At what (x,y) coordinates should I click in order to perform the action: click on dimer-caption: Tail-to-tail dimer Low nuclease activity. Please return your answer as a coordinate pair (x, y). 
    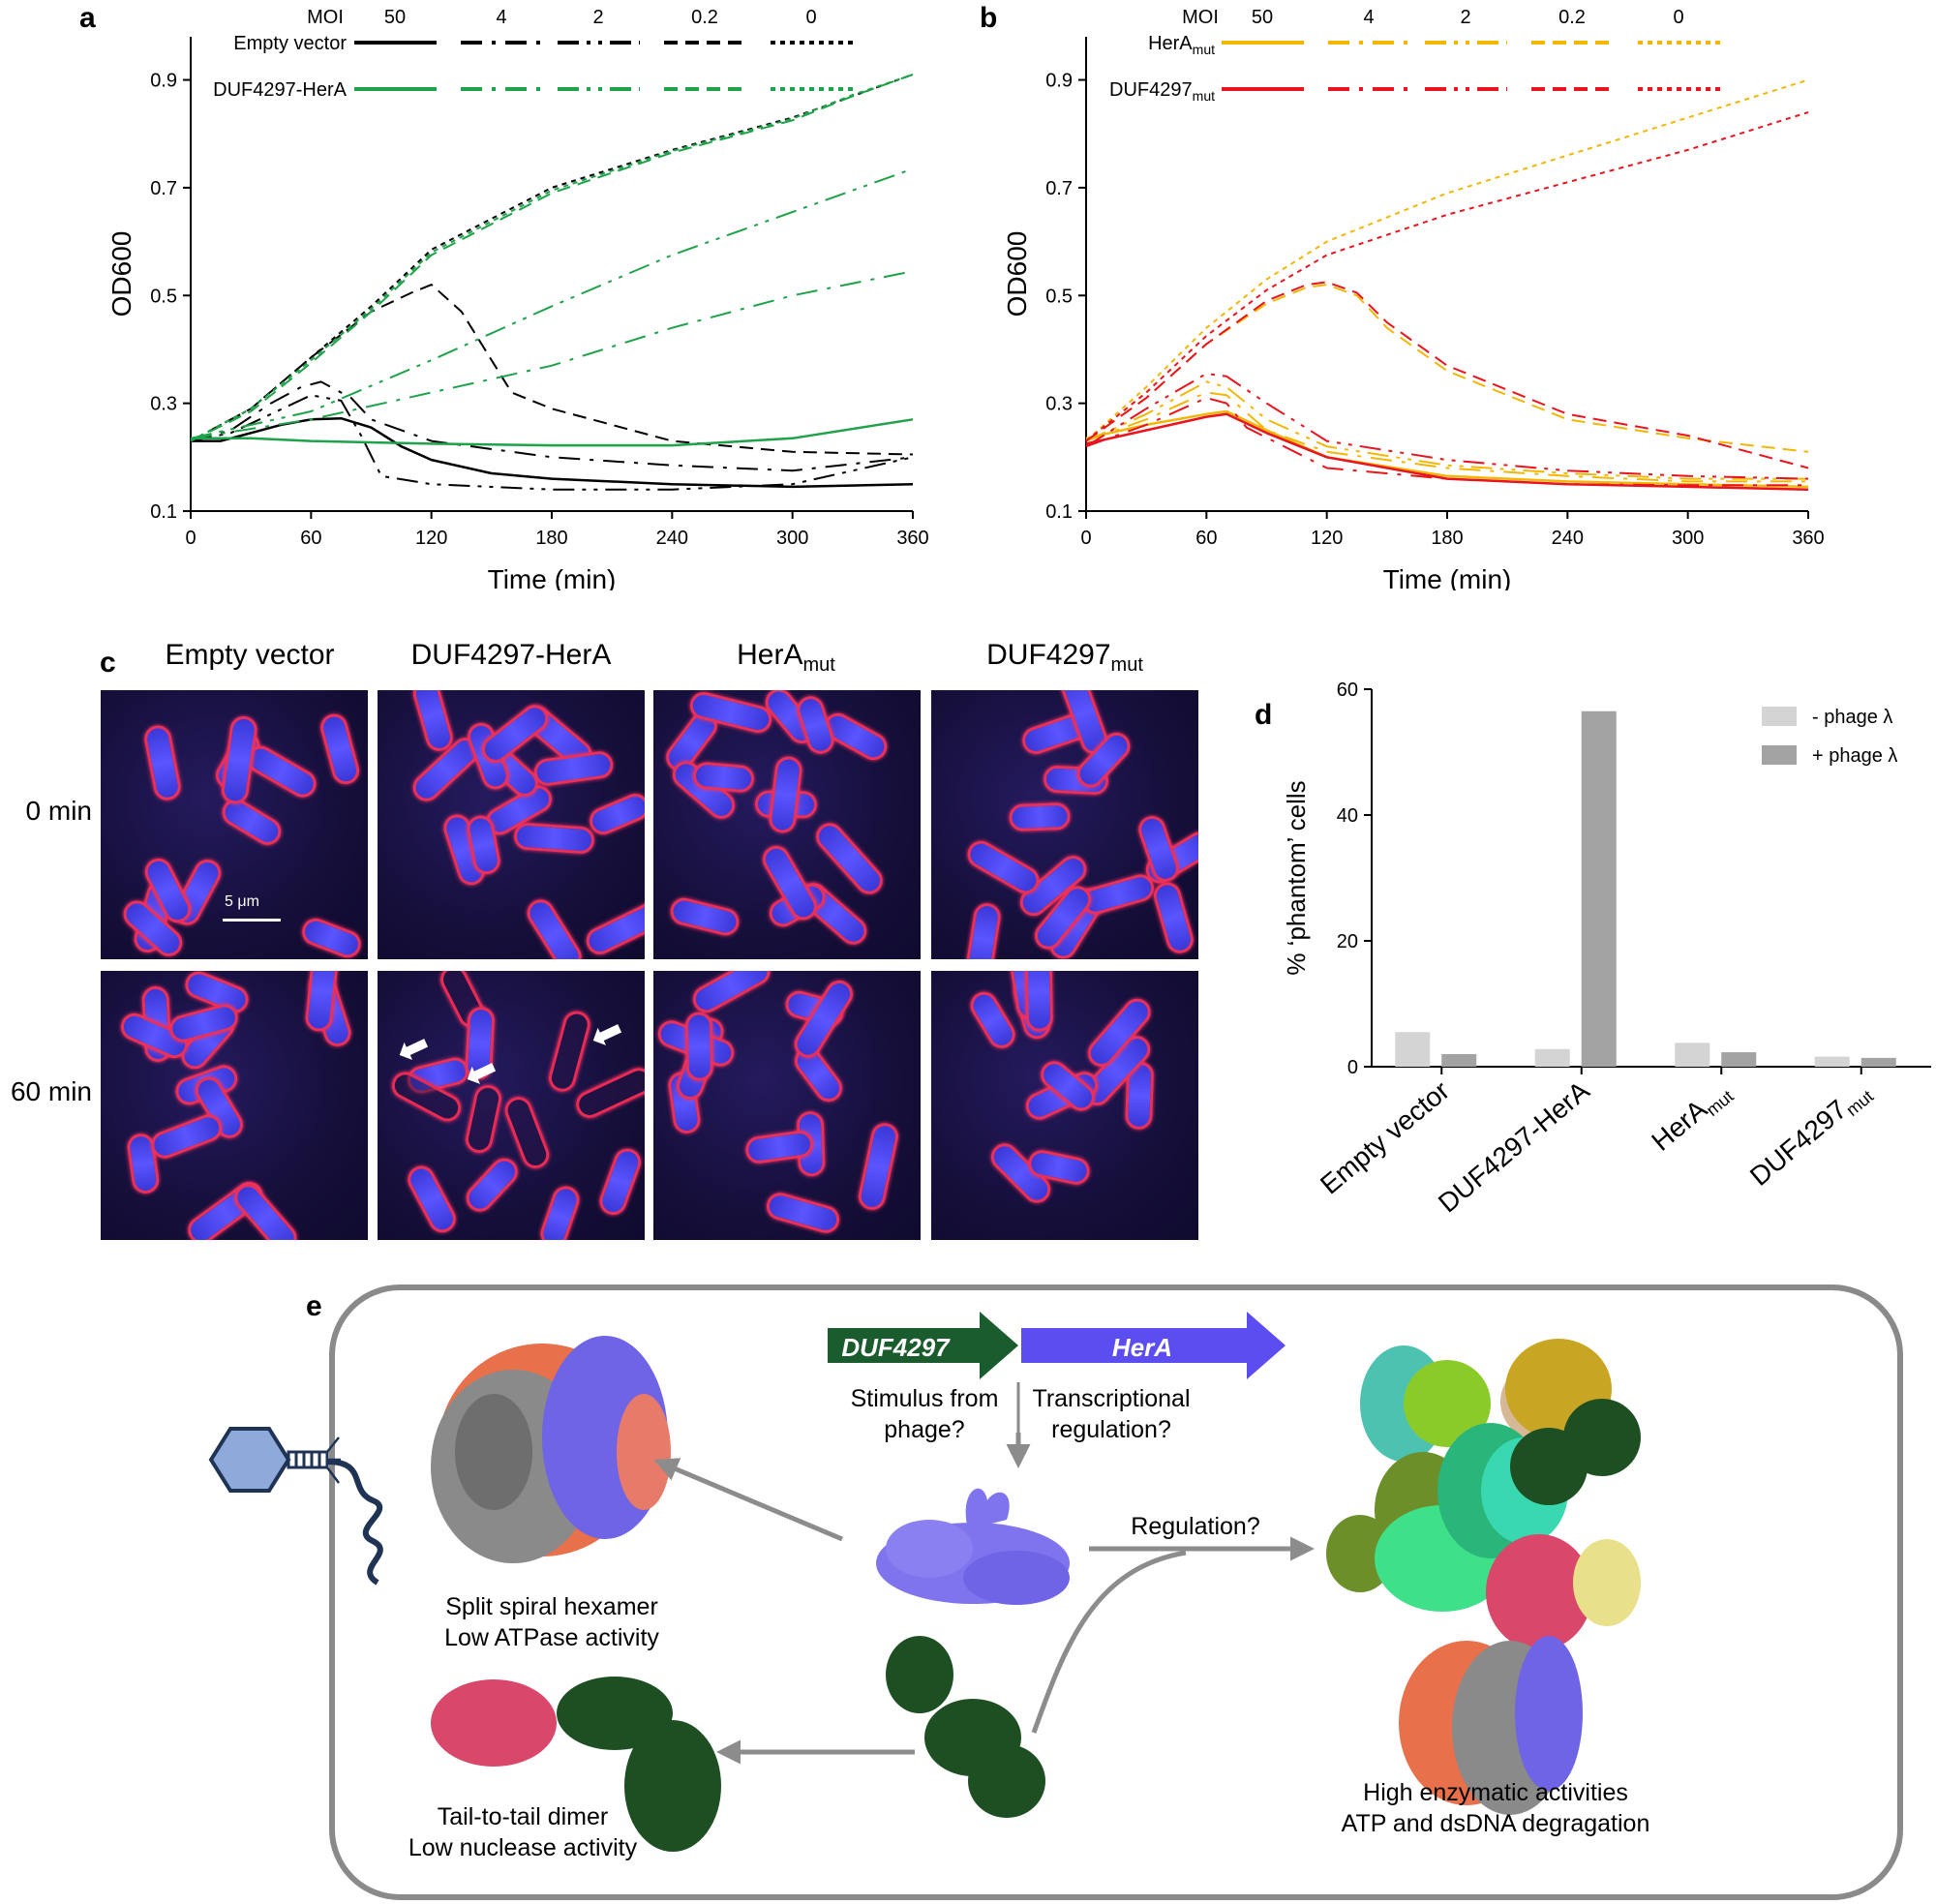
    Looking at the image, I should click on (523, 1832).